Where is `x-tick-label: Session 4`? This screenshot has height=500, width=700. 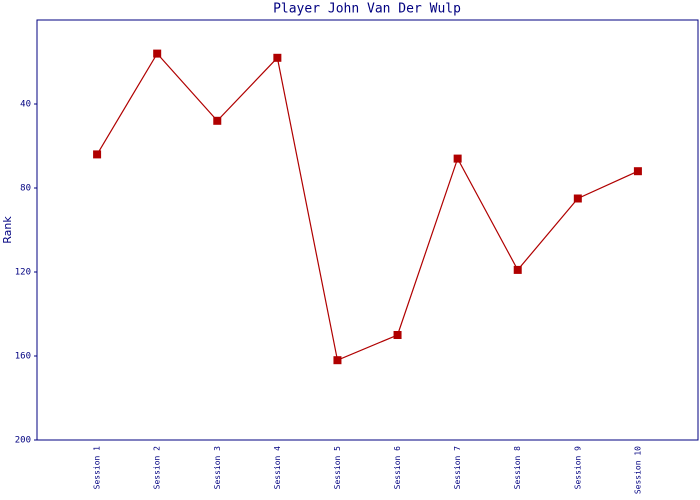
x-tick-label: Session 4 is located at coordinates (277, 468).